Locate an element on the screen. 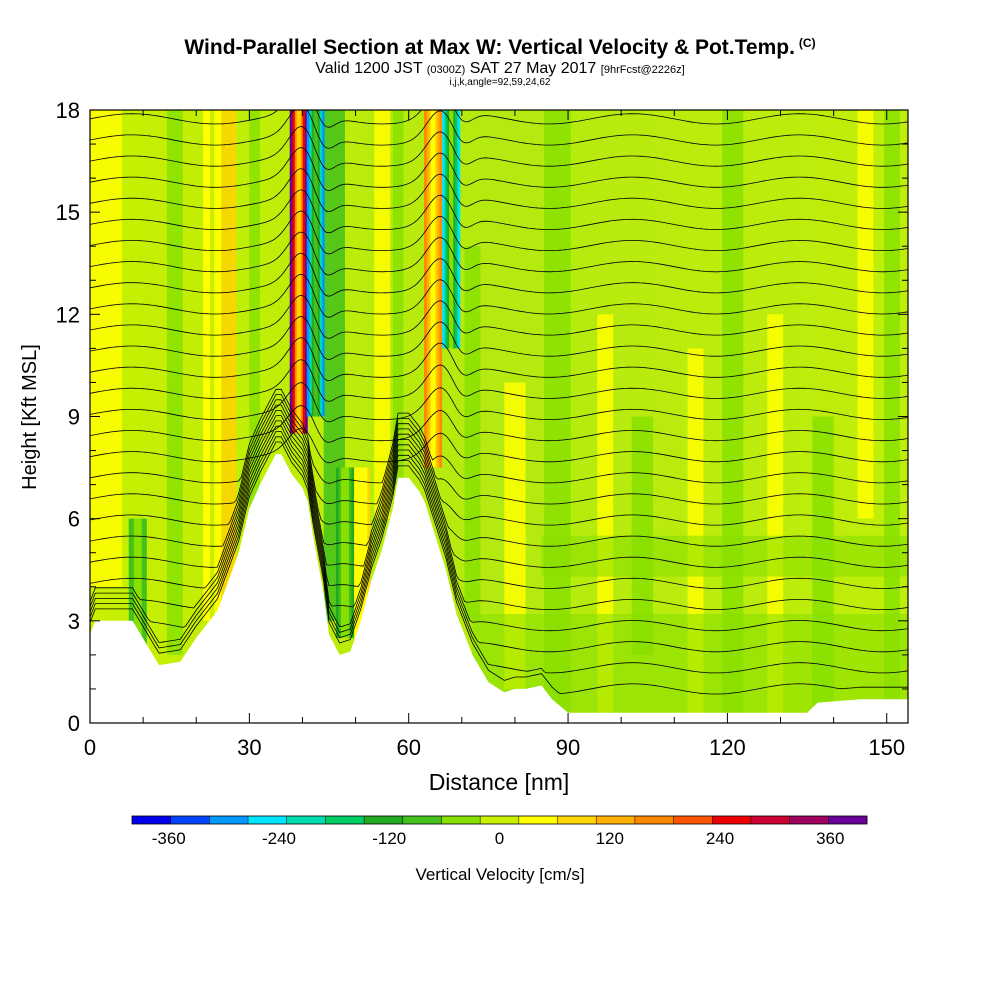 Image resolution: width=1000 pixels, height=1000 pixels. x-tick-label: 30 is located at coordinates (249, 747).